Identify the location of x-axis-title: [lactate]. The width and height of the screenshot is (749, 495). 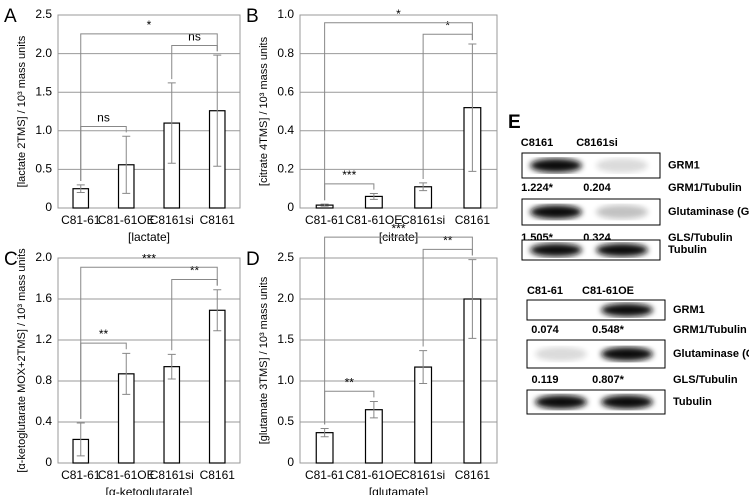
(149, 237).